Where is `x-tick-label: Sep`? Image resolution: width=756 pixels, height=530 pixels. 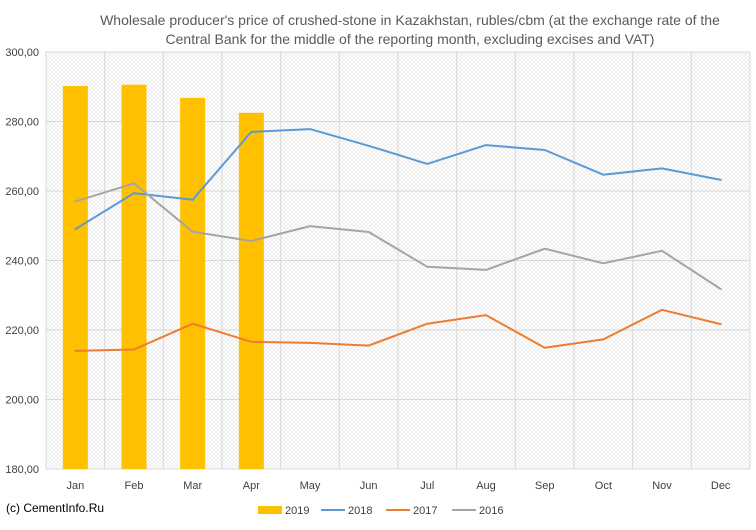 x-tick-label: Sep is located at coordinates (545, 486).